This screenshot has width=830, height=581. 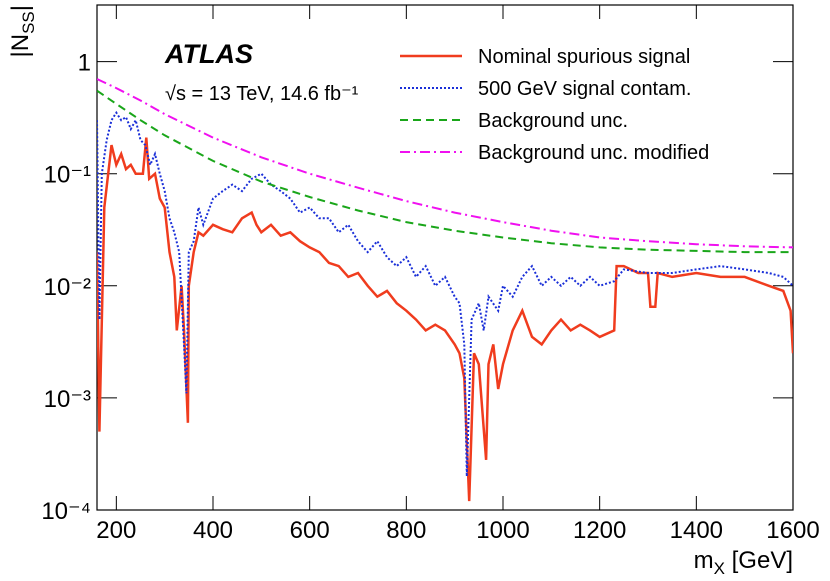 What do you see at coordinates (116, 530) in the screenshot?
I see `x-tick-label: 200` at bounding box center [116, 530].